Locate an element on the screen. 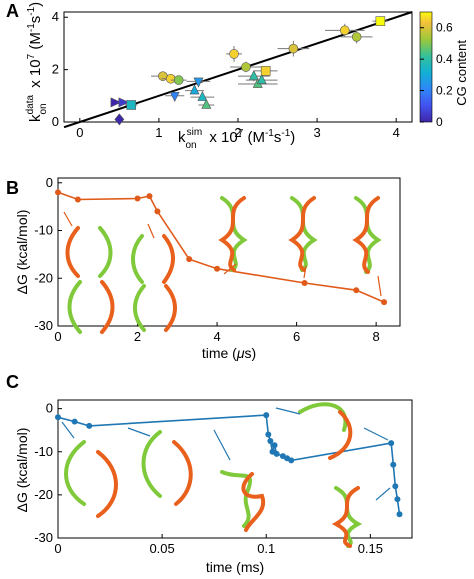  dna-snapshot-c5 is located at coordinates (347, 517).